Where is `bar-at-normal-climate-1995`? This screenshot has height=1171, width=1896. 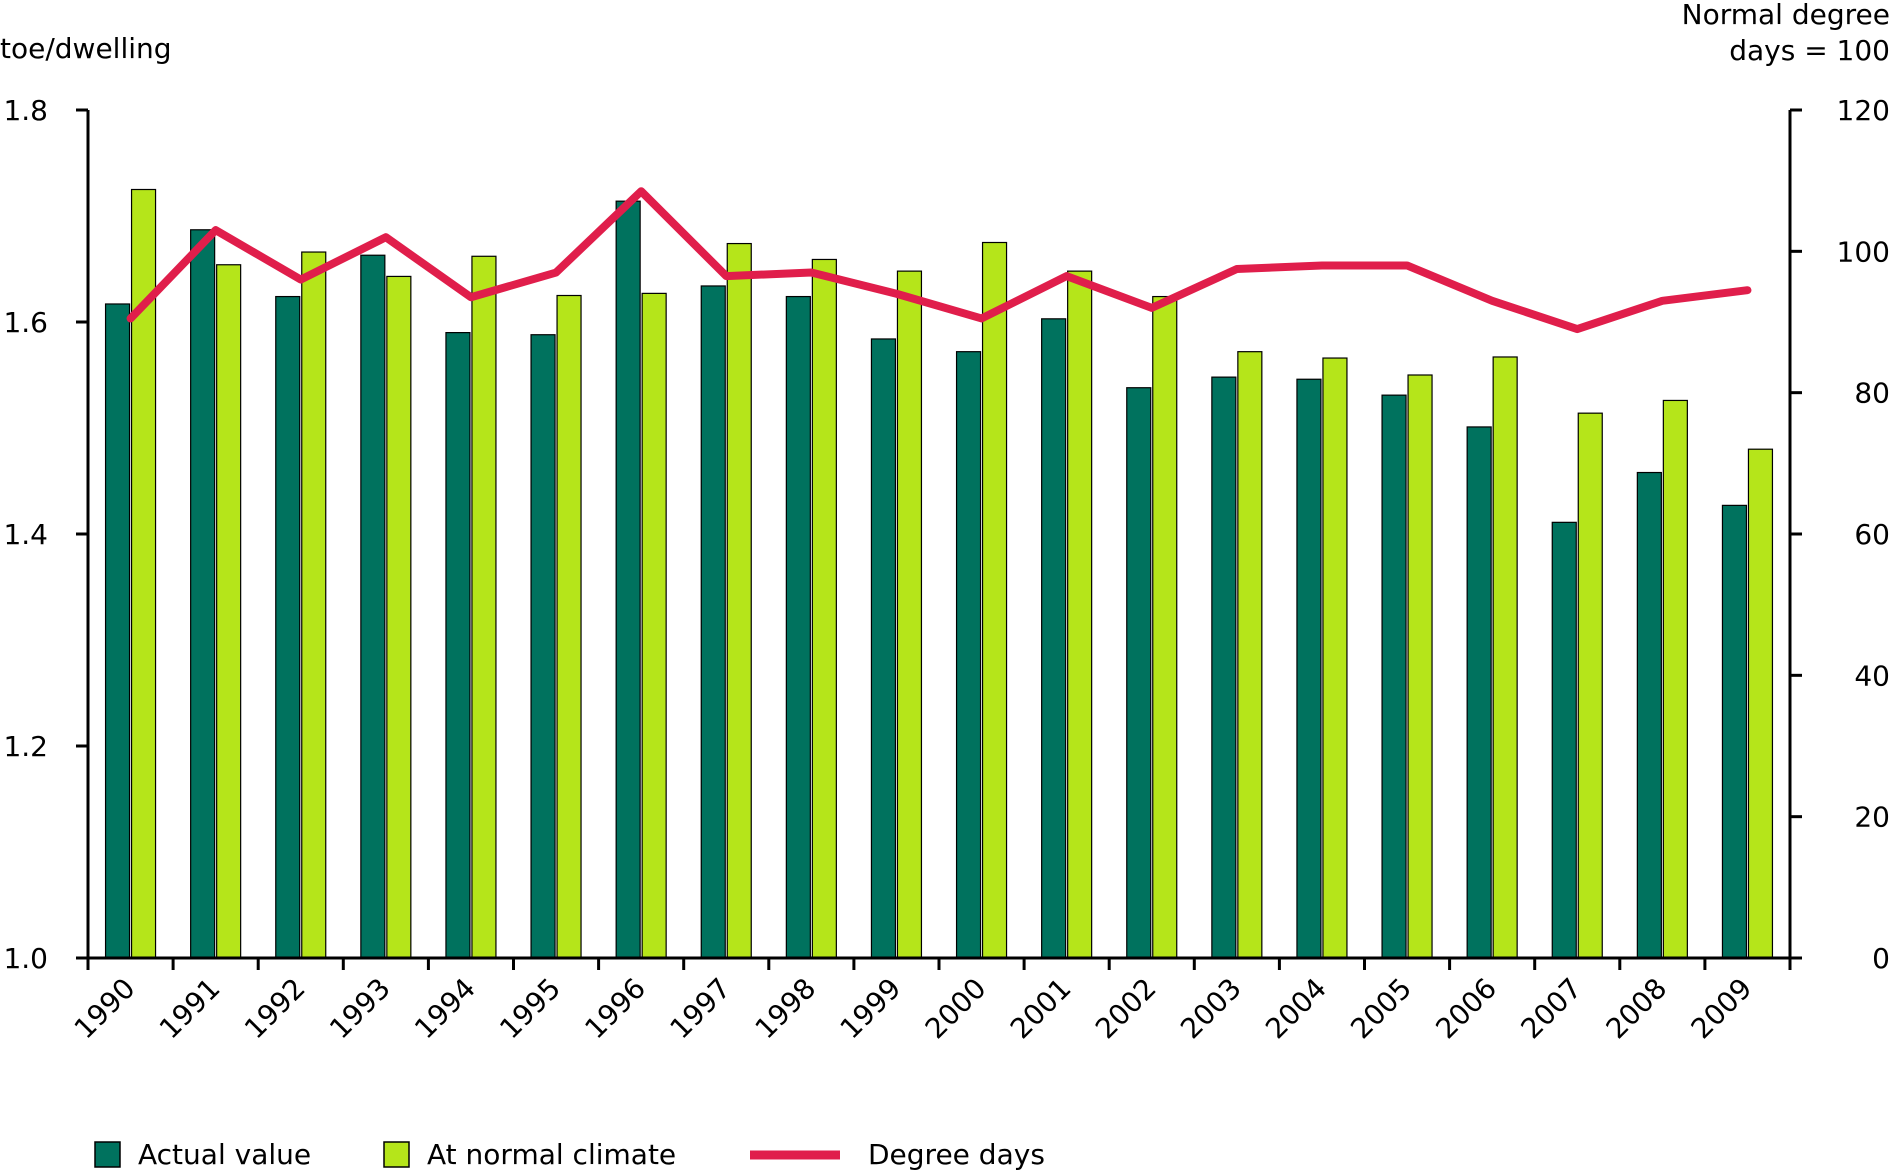
bar-at-normal-climate-1995 is located at coordinates (569, 626).